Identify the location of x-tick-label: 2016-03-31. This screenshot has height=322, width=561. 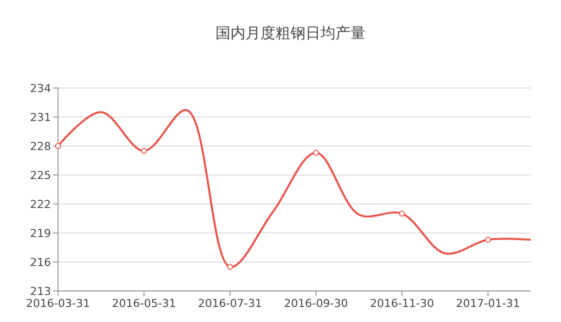
(58, 303).